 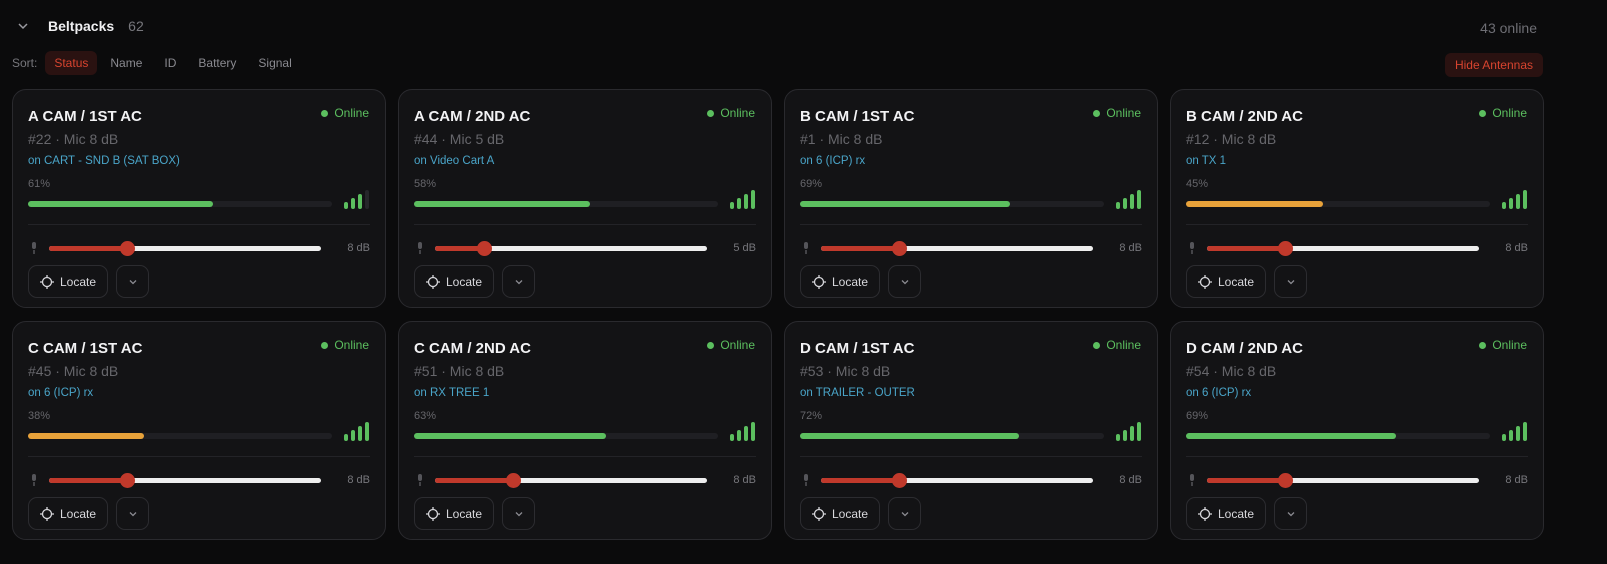 I want to click on signal-strength-icon, so click(x=1128, y=199).